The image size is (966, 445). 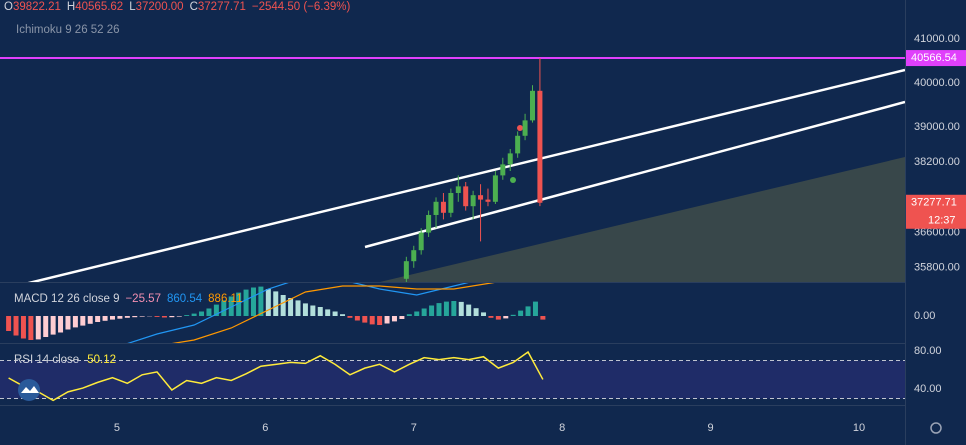 I want to click on legend-change: −2544.50 (−6.39%), so click(x=301, y=7).